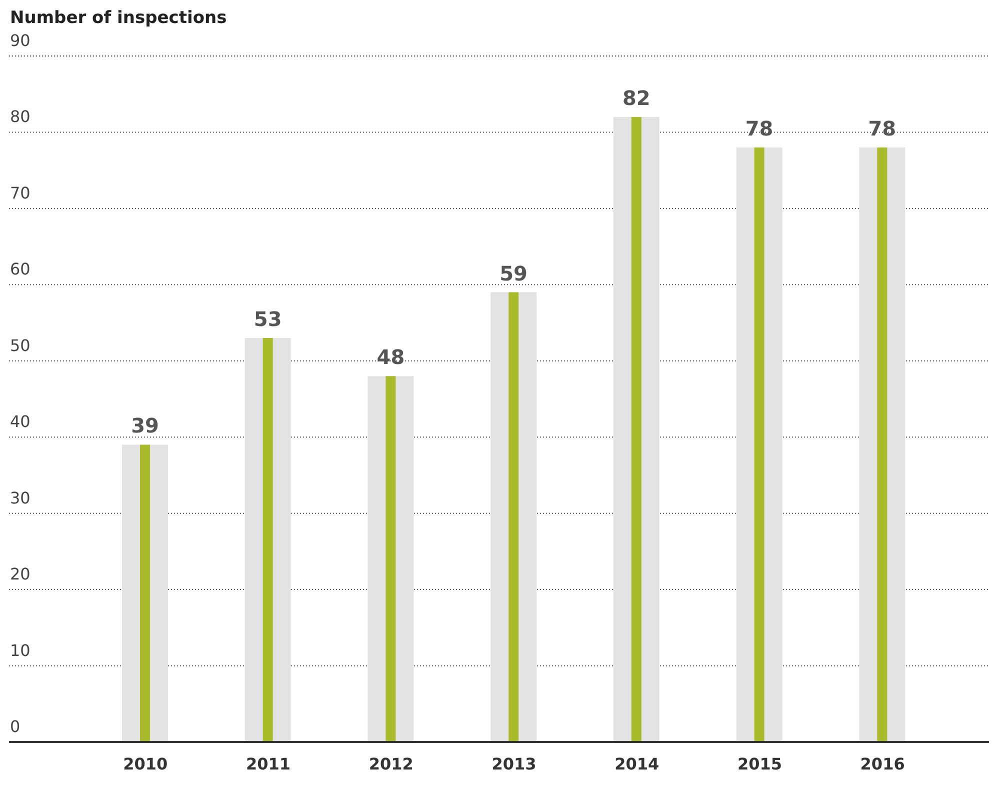 The height and width of the screenshot is (787, 997). Describe the element at coordinates (20, 422) in the screenshot. I see `y-tick-label: 40` at that location.